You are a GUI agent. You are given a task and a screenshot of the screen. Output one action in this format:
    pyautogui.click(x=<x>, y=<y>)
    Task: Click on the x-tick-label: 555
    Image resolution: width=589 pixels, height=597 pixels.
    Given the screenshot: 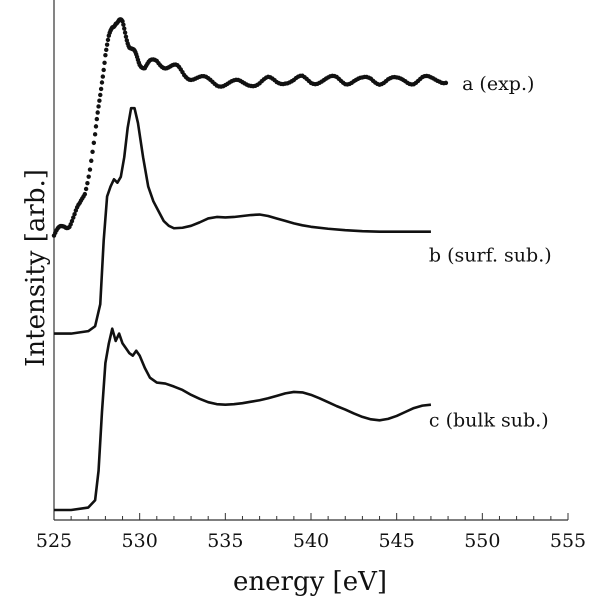 What is the action you would take?
    pyautogui.click(x=568, y=541)
    